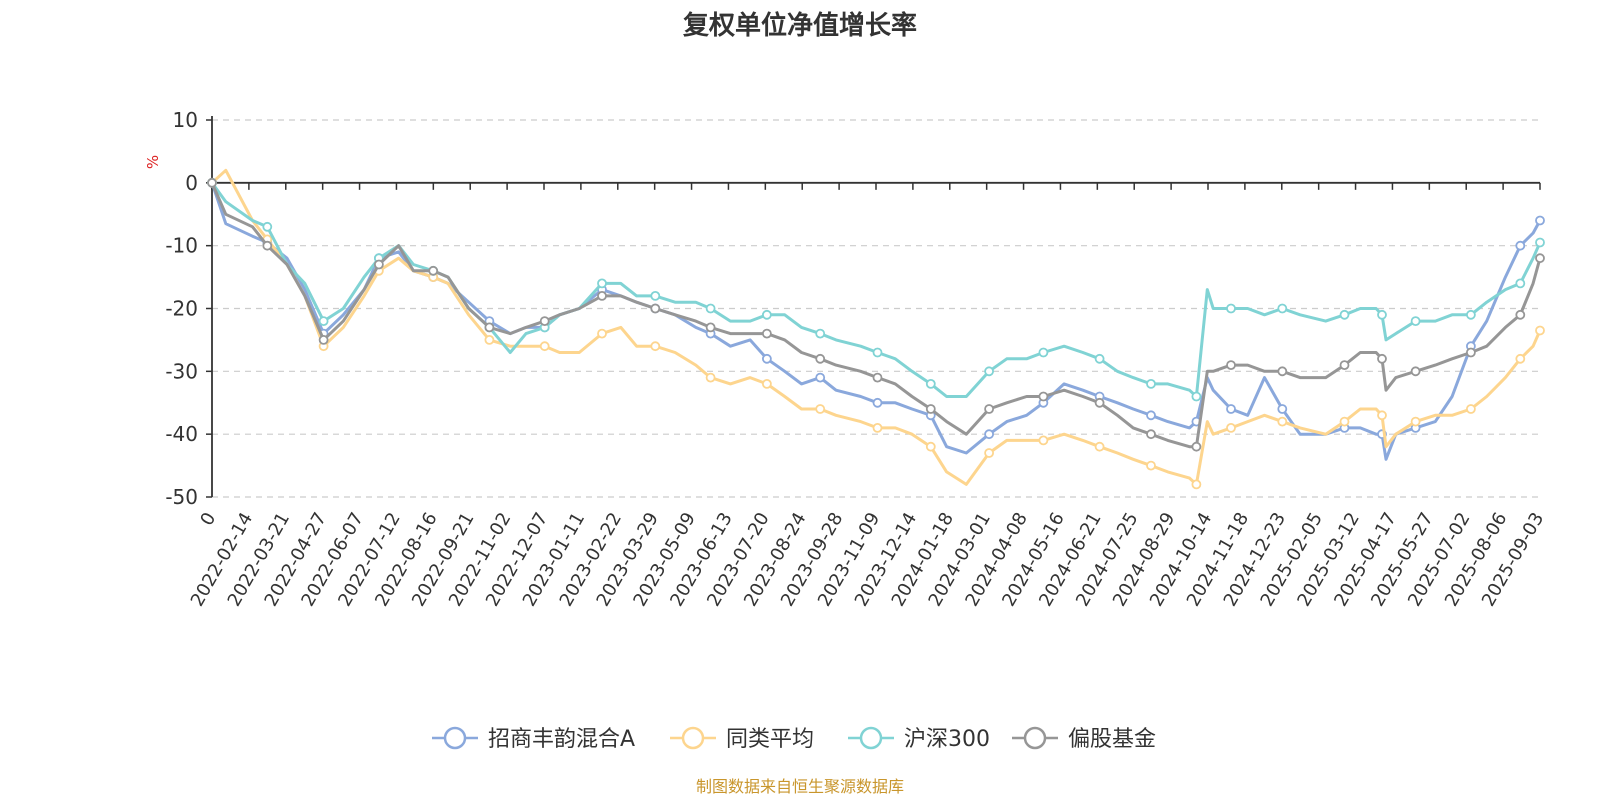 This screenshot has width=1600, height=800. I want to click on y-tick-label: -10, so click(181, 246).